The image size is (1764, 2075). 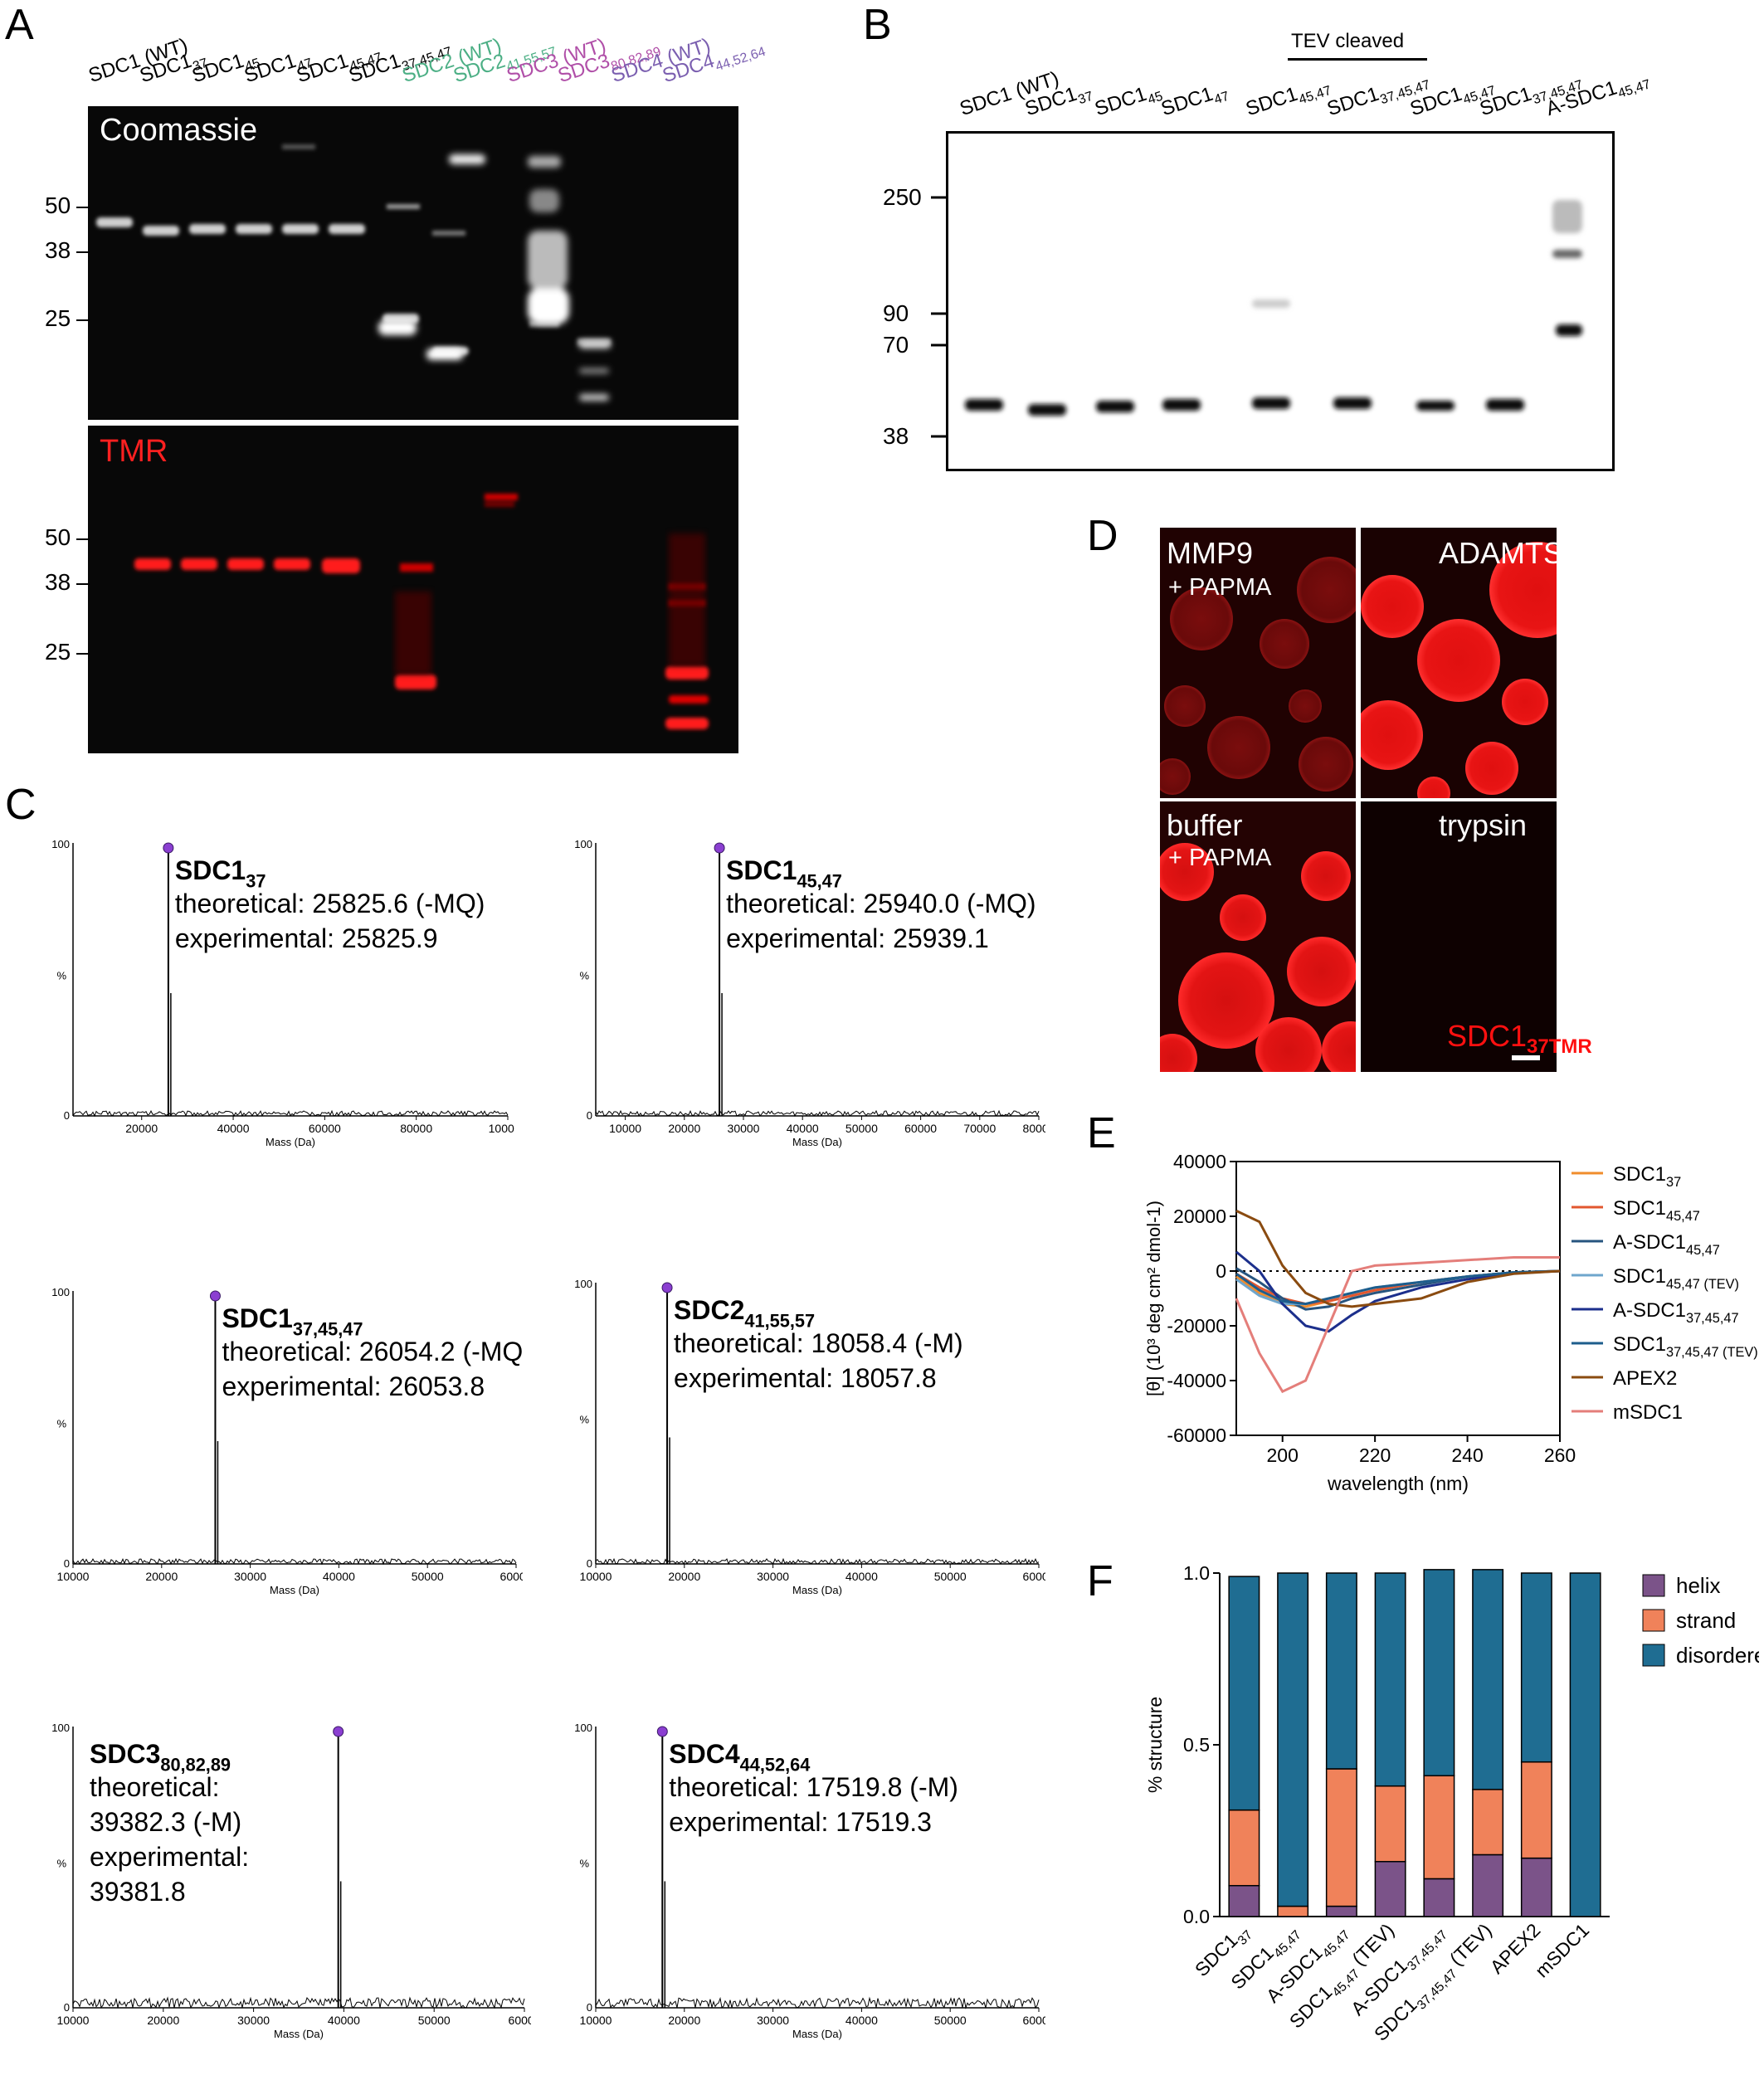 I want to click on spectrum-title: SDC137,45,47, so click(x=292, y=1321).